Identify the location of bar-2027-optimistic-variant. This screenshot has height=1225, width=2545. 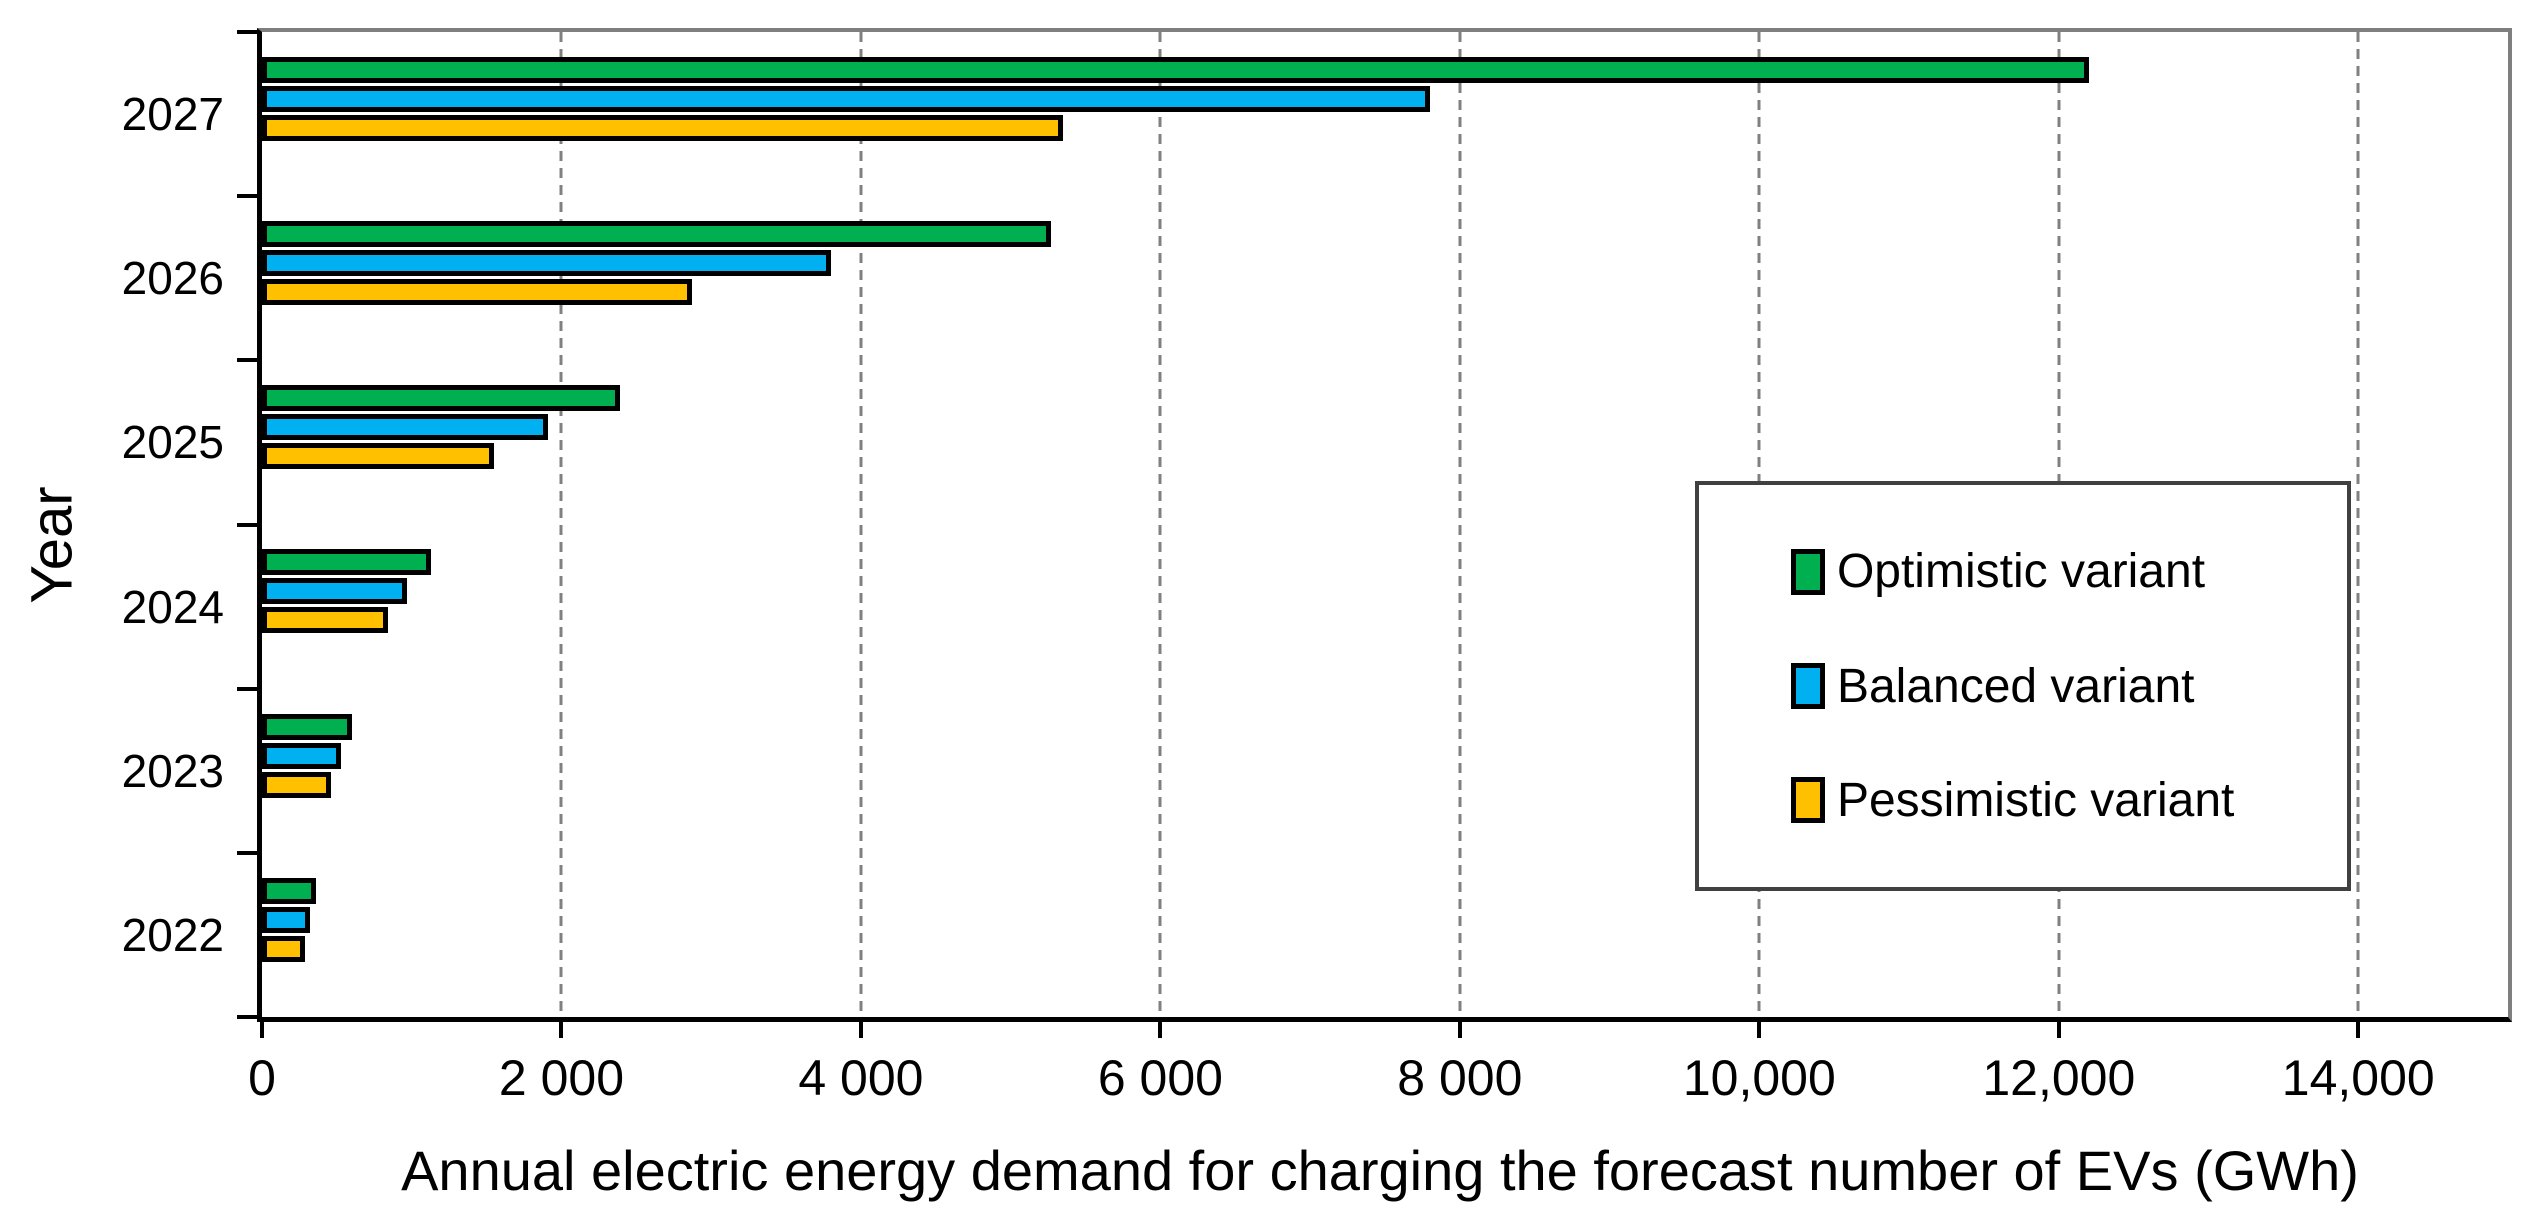
(1175, 70).